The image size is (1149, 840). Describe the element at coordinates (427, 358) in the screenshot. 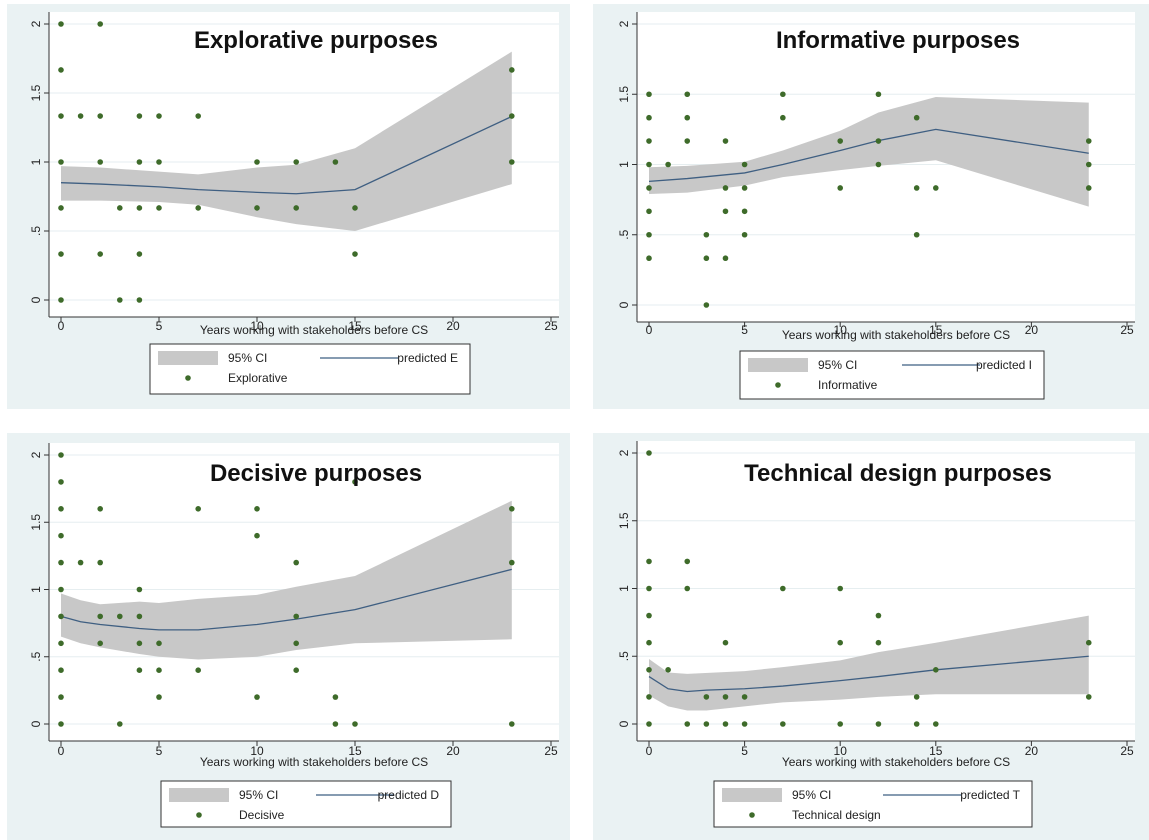

I see `legend-line-label: predicted E` at that location.